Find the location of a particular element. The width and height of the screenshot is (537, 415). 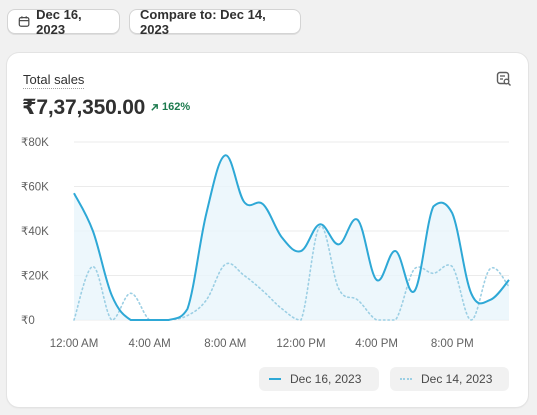

x-axis-tick-label: 8:00 AM is located at coordinates (225, 344).